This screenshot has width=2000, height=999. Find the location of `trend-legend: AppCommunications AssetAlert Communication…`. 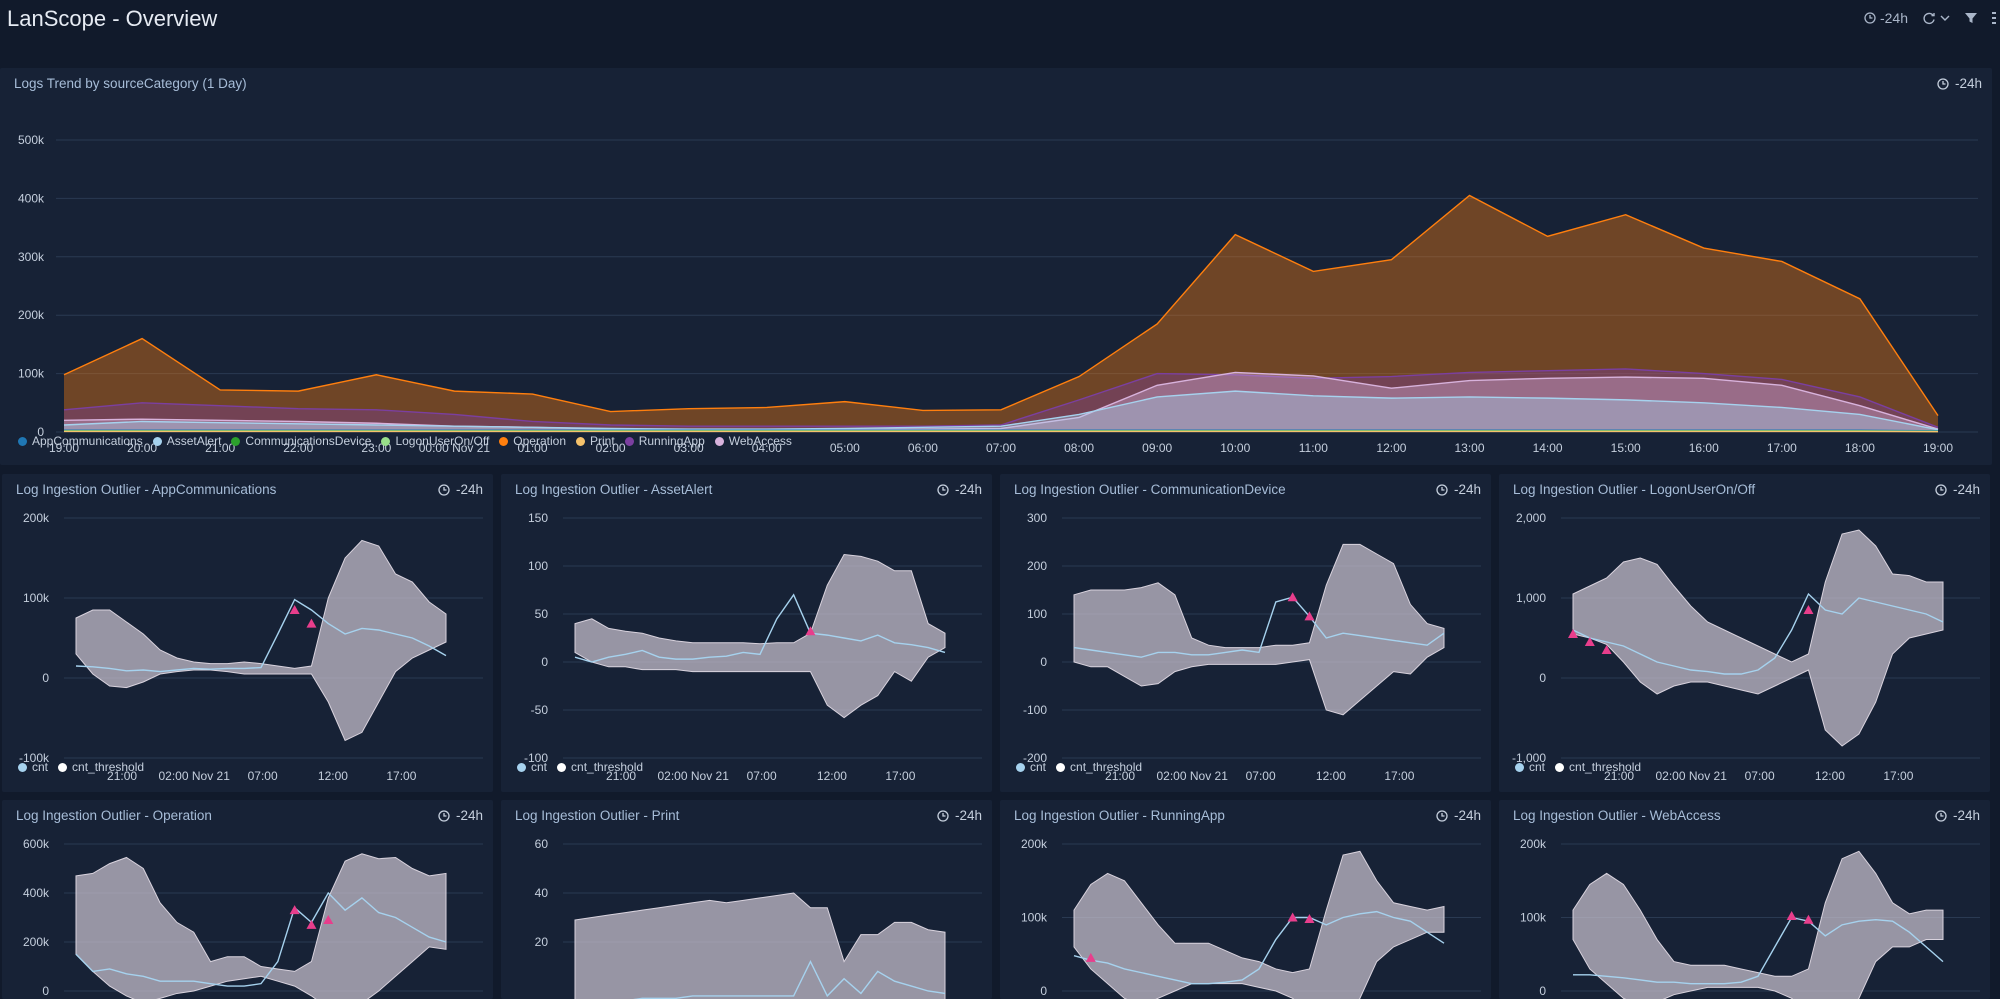

trend-legend: AppCommunications AssetAlert Communication… is located at coordinates (405, 441).